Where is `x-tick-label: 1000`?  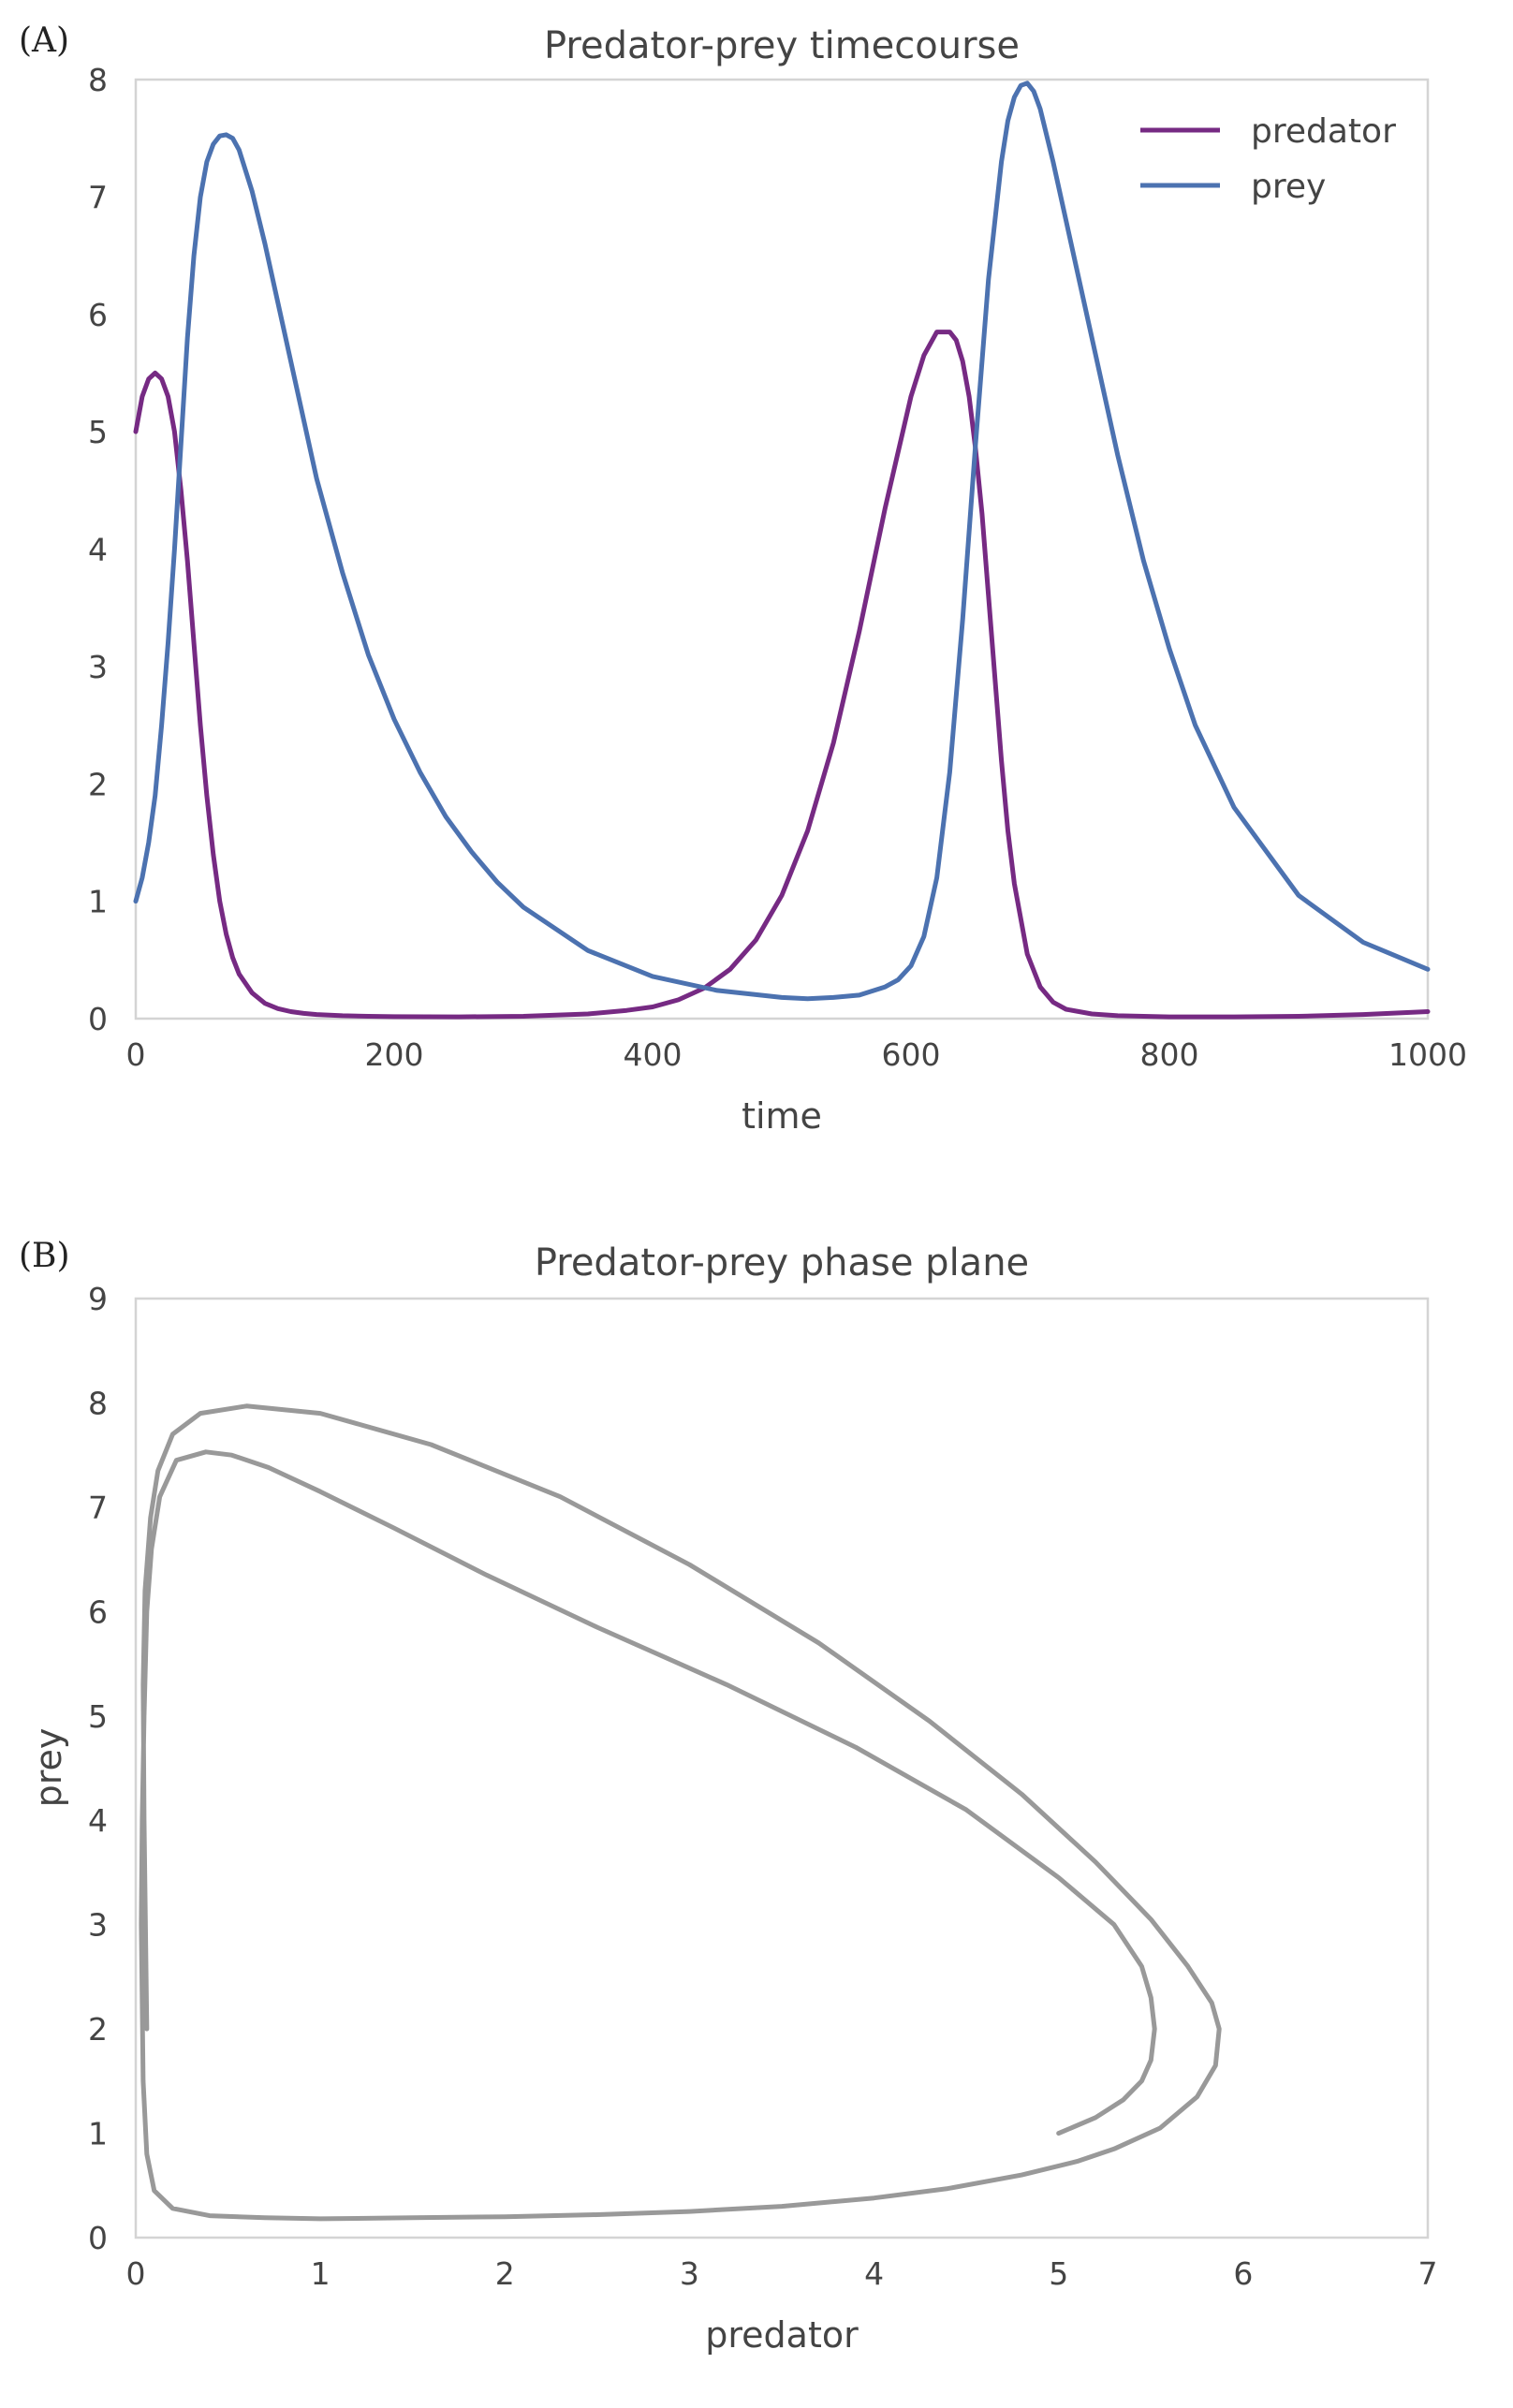 x-tick-label: 1000 is located at coordinates (1427, 1054).